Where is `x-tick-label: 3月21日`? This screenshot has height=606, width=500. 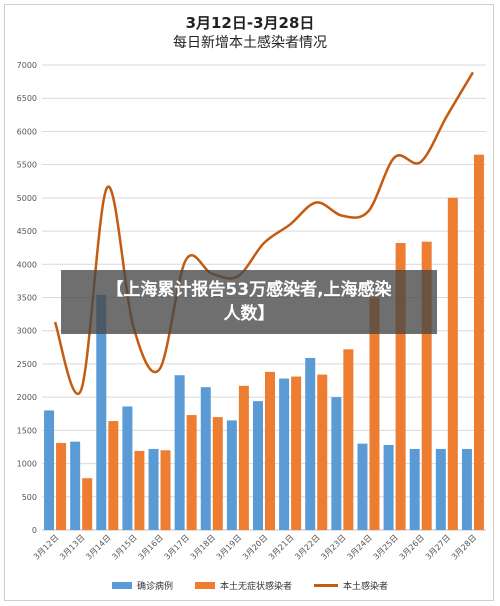 x-tick-label: 3月21日 is located at coordinates (281, 547).